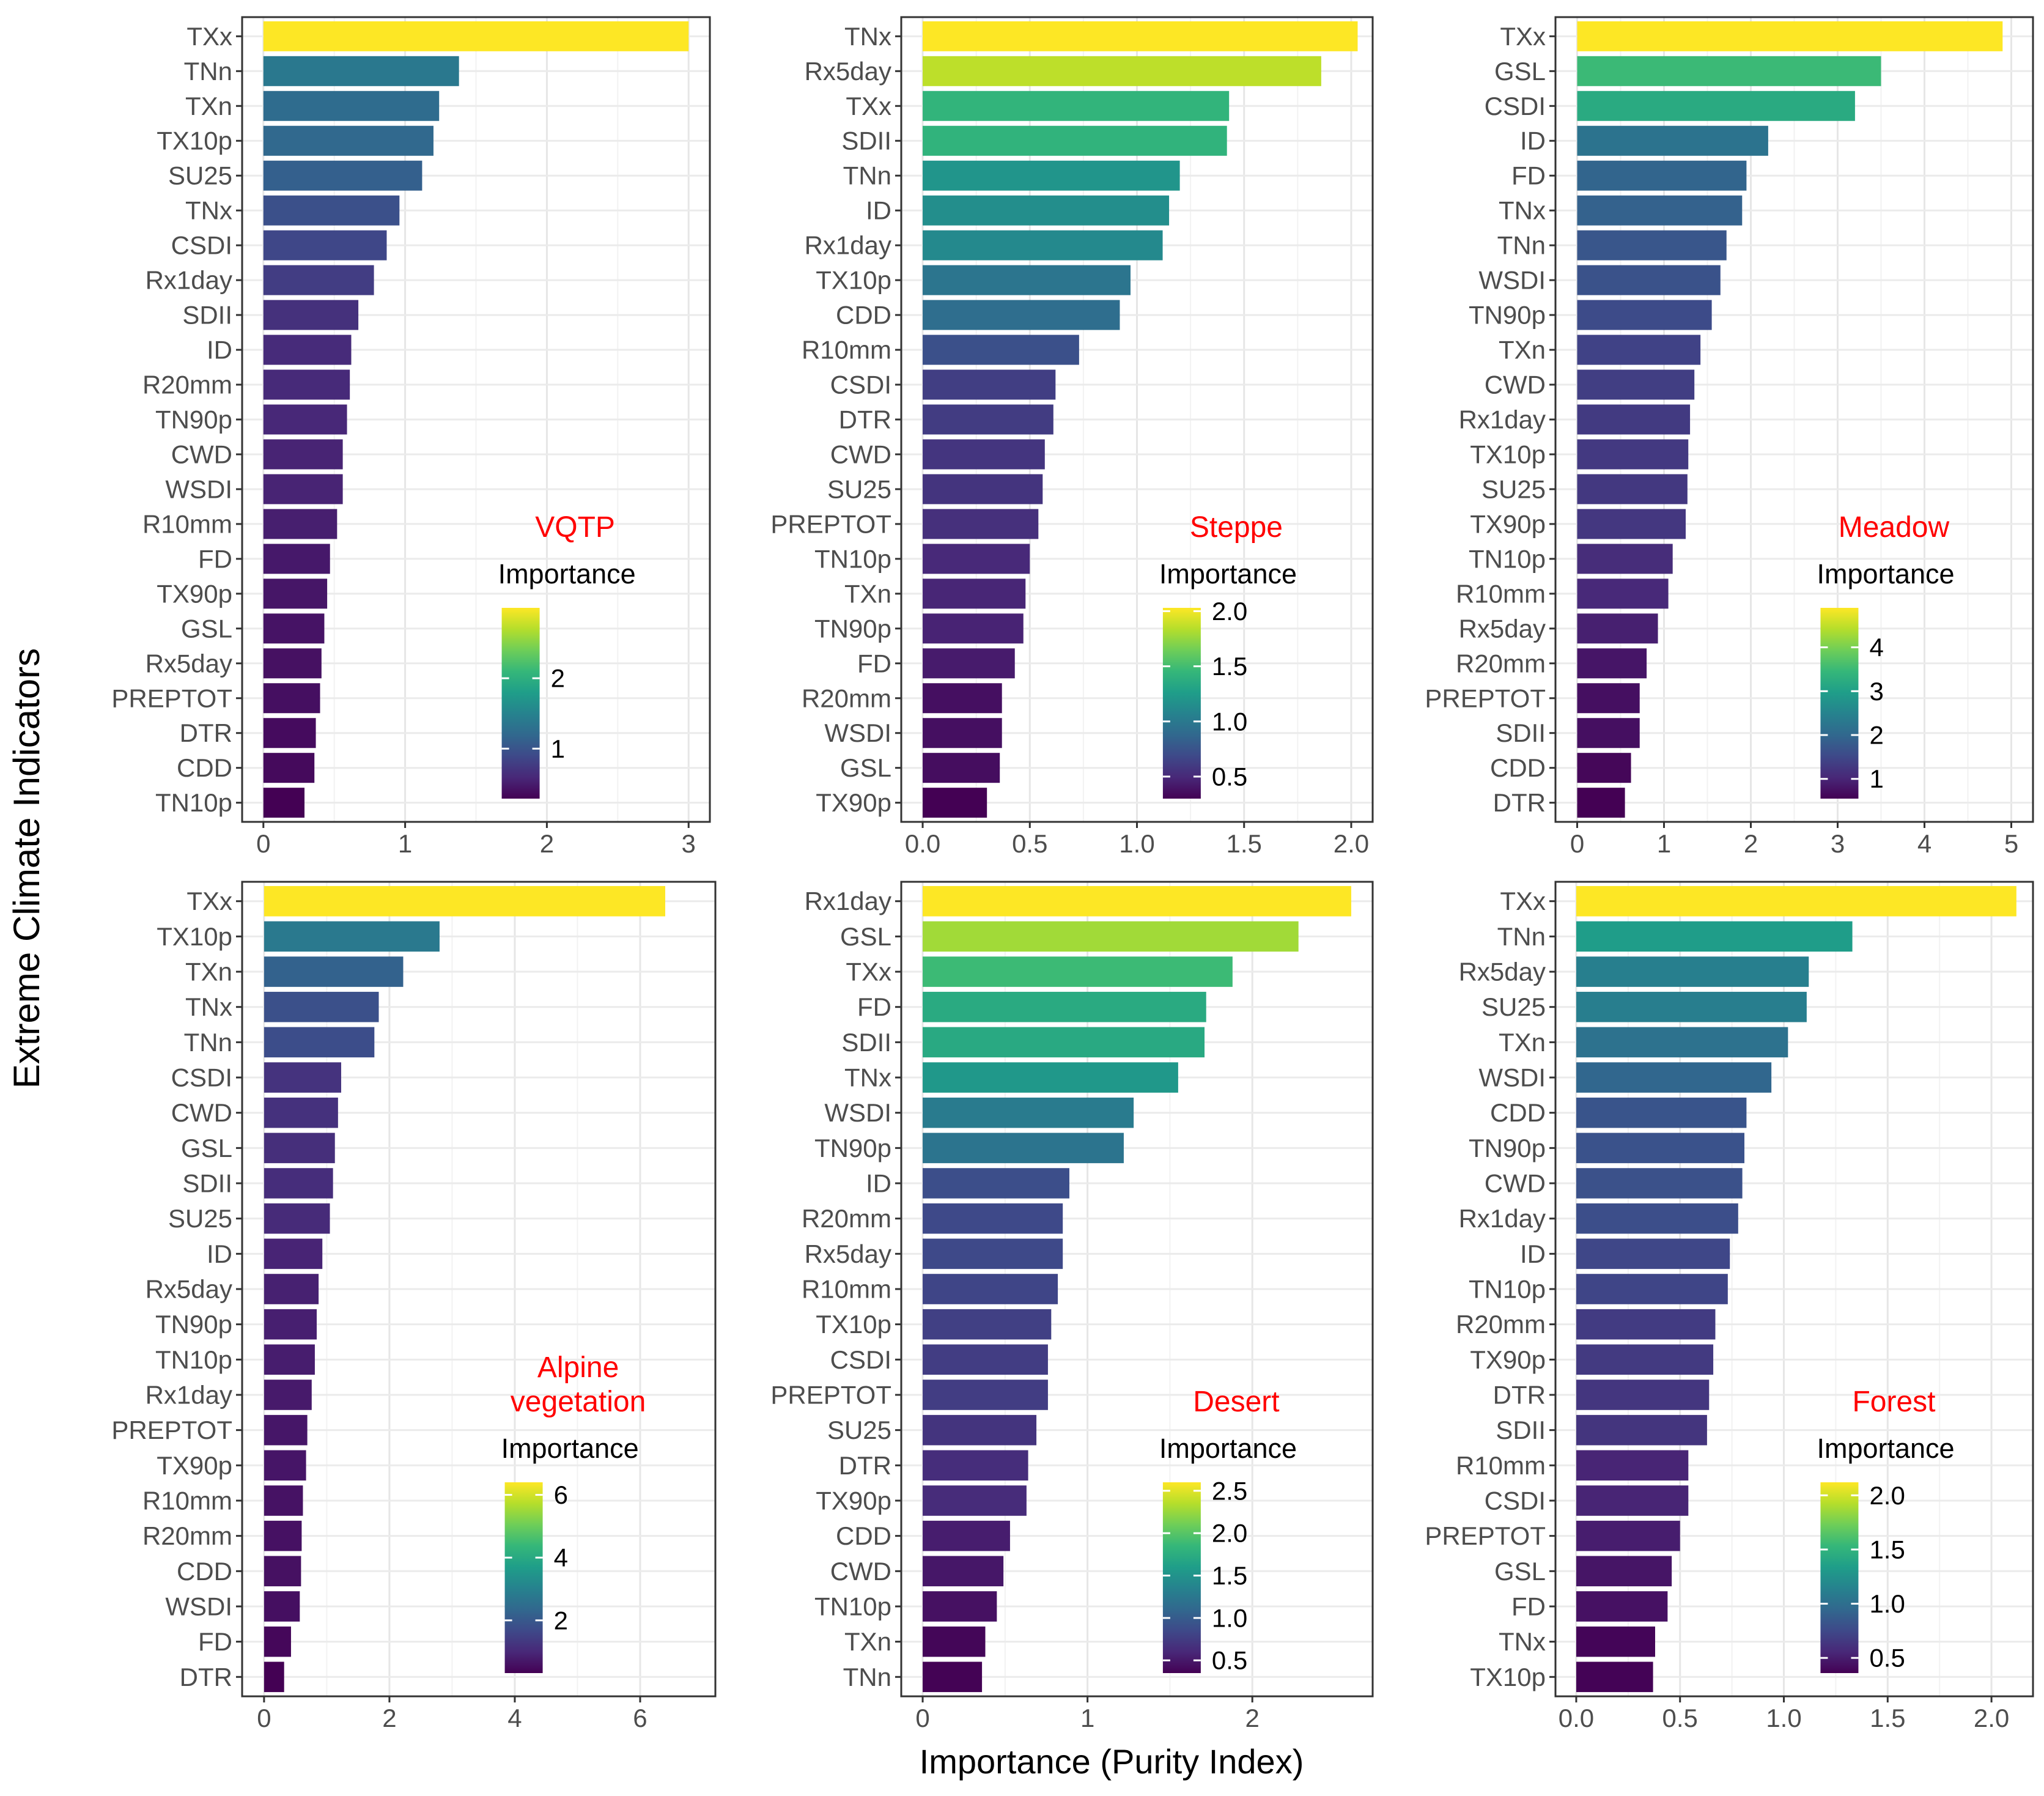 This screenshot has height=1796, width=2044. What do you see at coordinates (1876, 778) in the screenshot?
I see `color-bar-tick-label: 1` at bounding box center [1876, 778].